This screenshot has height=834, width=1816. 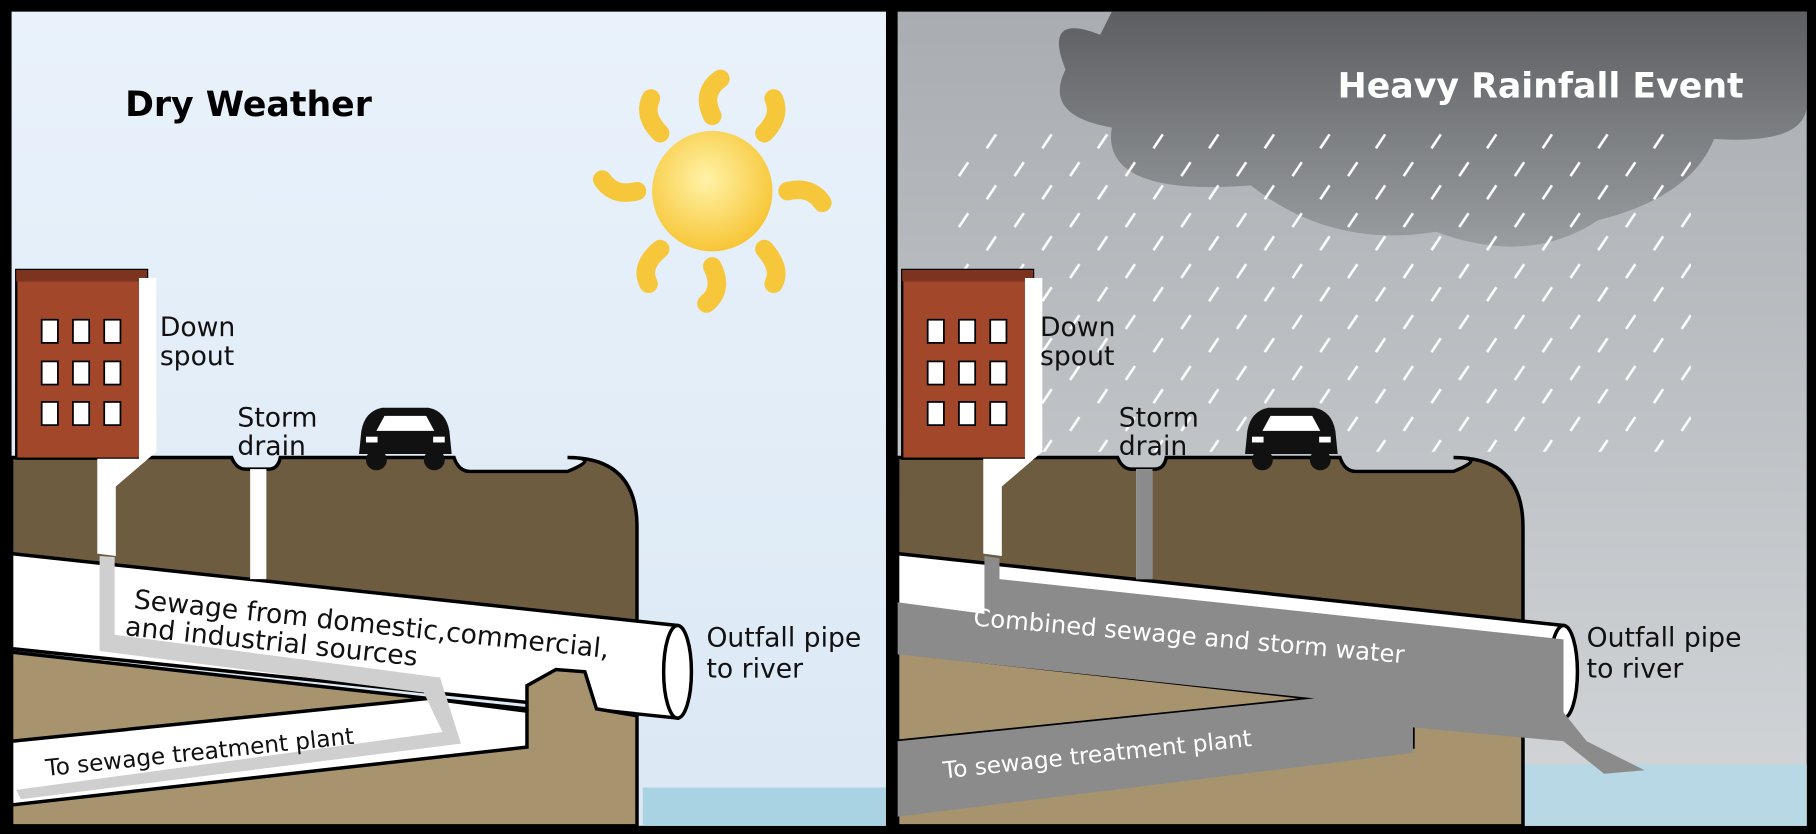 What do you see at coordinates (1541, 86) in the screenshot?
I see `panel-title: Heavy Rainfall Event` at bounding box center [1541, 86].